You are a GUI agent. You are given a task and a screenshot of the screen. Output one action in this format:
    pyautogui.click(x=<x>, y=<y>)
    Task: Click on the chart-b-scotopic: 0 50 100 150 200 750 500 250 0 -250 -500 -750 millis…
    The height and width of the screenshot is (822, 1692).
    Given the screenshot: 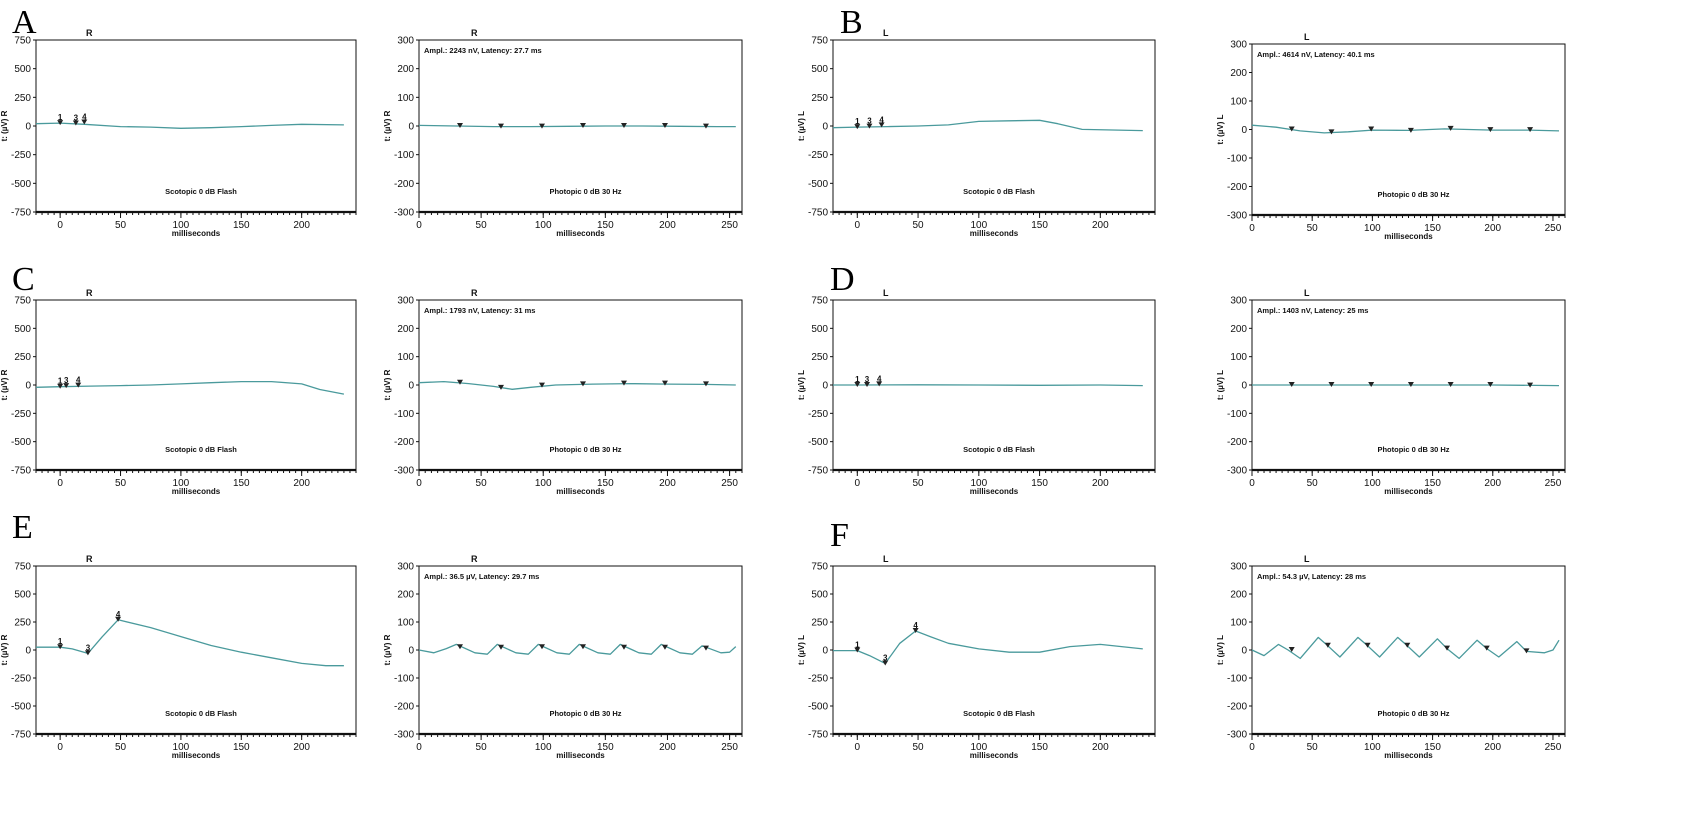 What is the action you would take?
    pyautogui.click(x=976, y=133)
    